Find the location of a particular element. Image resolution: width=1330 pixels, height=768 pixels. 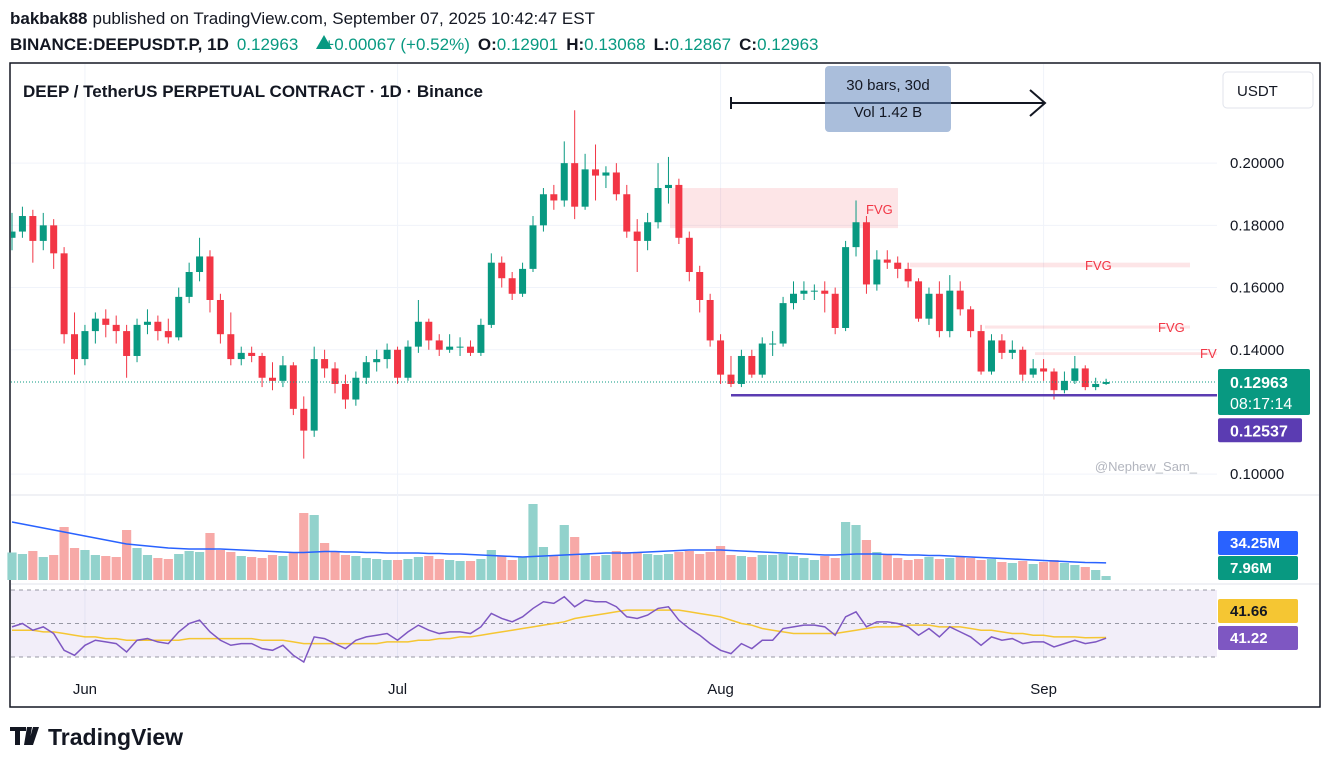

x-tick-label: Jul is located at coordinates (397, 689).